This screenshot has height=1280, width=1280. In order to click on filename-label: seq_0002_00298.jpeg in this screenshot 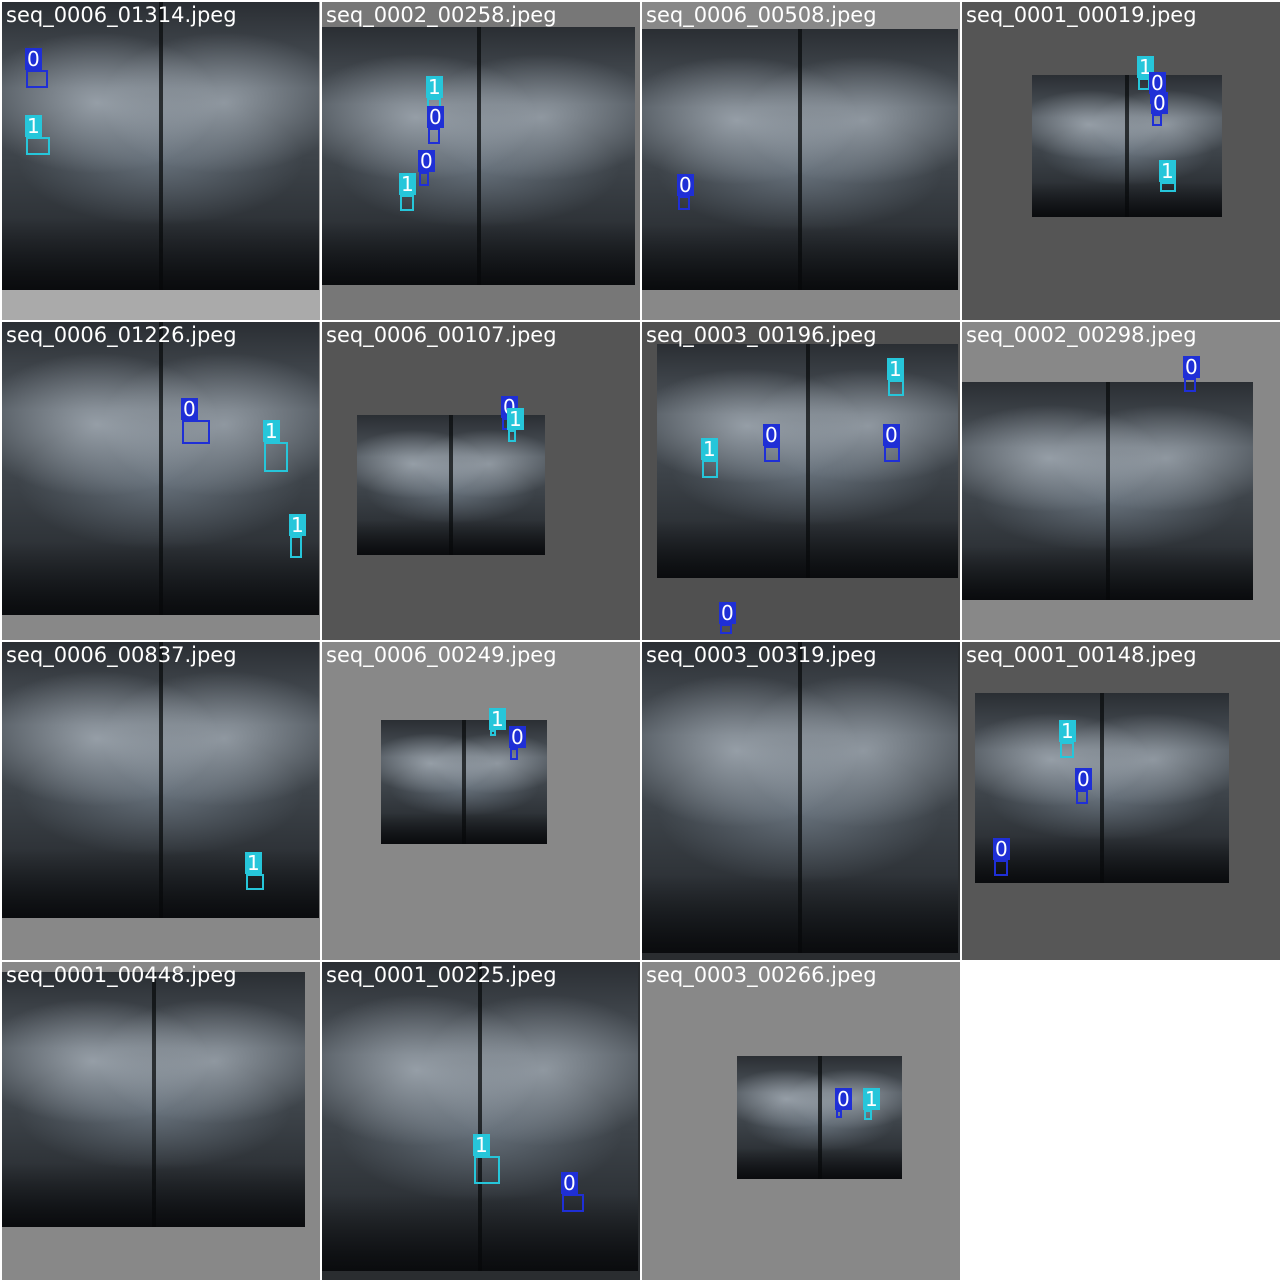, I will do `click(1081, 335)`.